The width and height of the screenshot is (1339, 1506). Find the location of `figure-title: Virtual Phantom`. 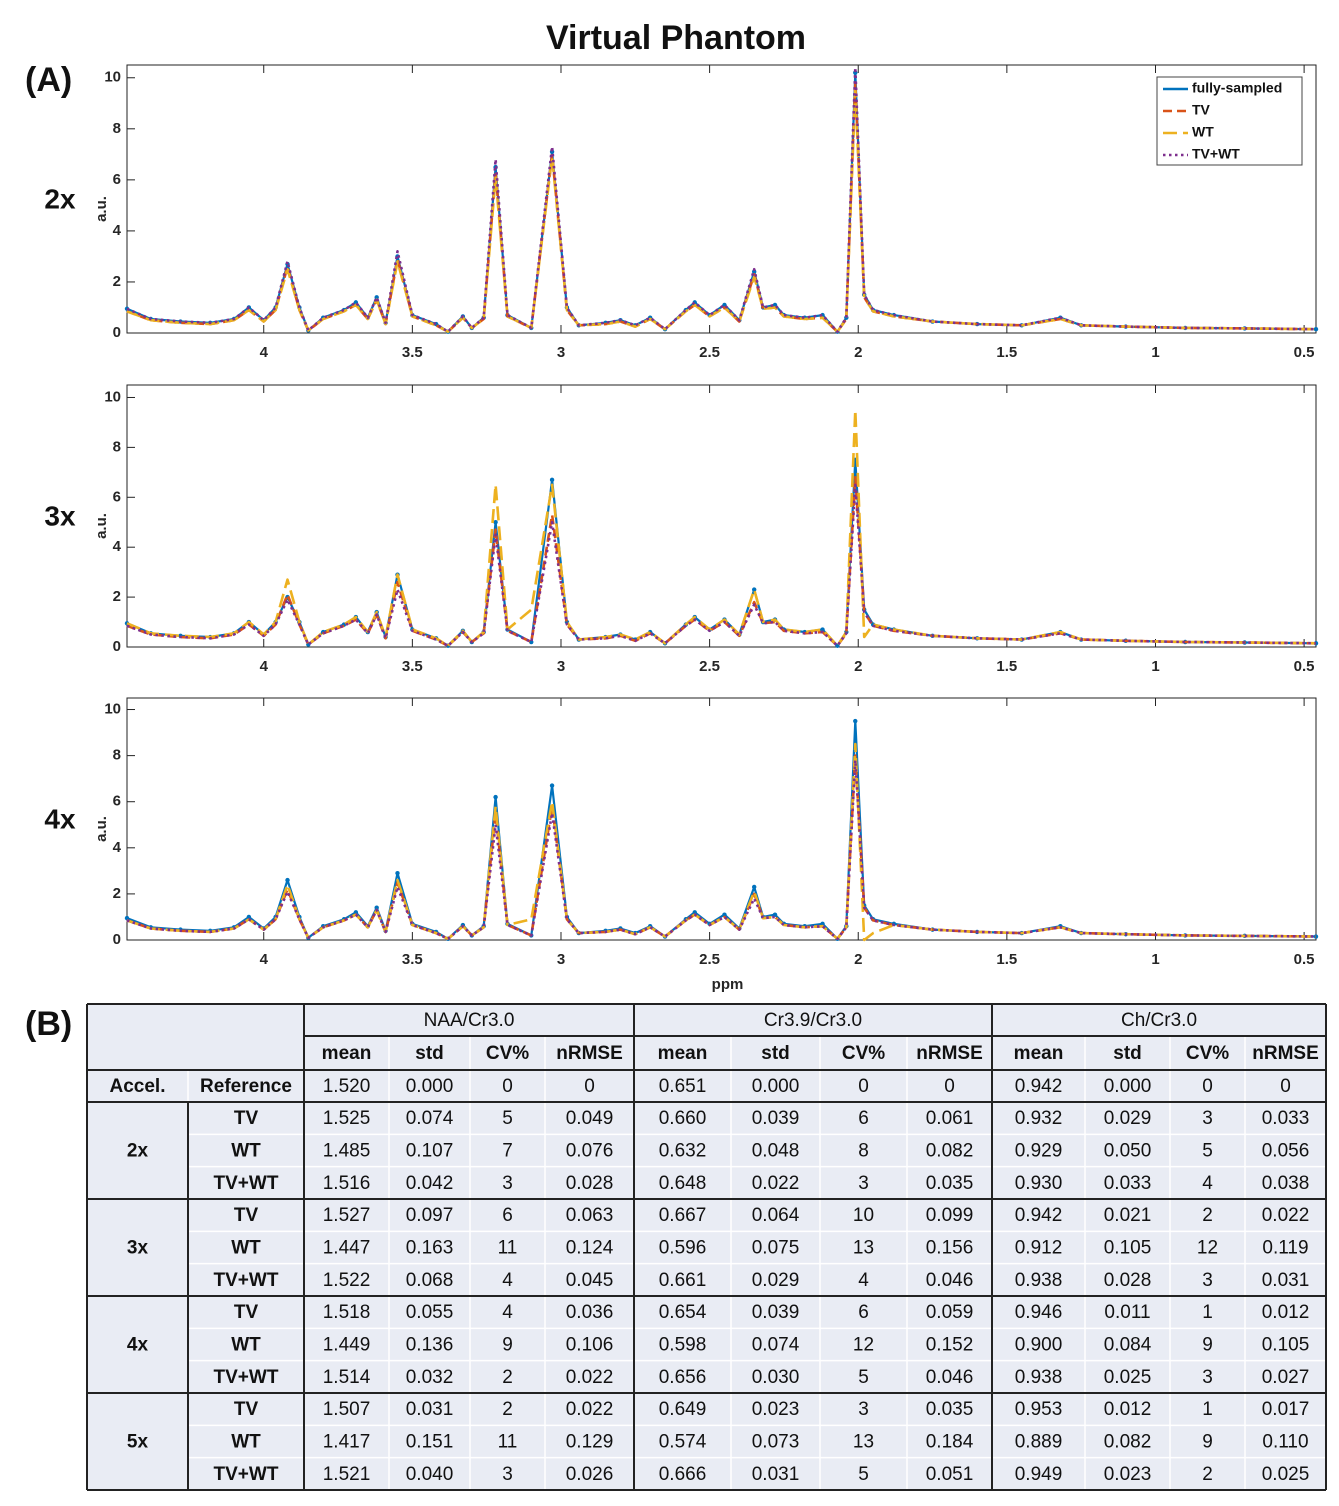

figure-title: Virtual Phantom is located at coordinates (676, 38).